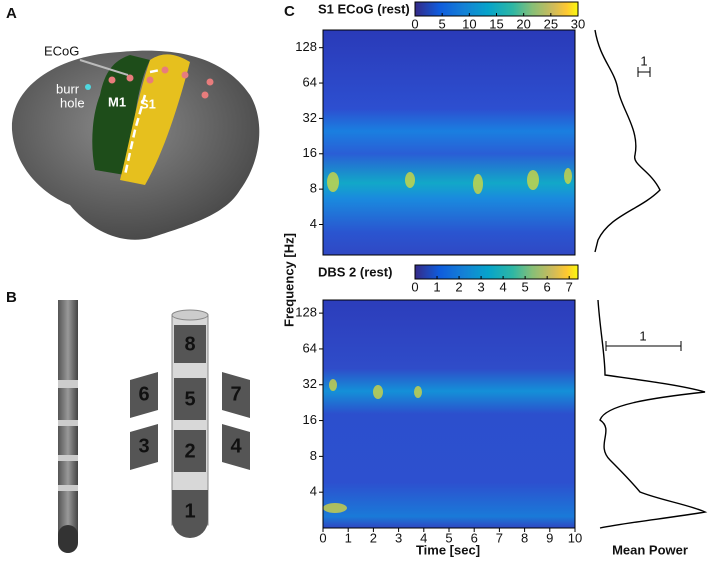 This screenshot has height=562, width=709. Describe the element at coordinates (458, 286) in the screenshot. I see `colorbar-tick-label: 2` at that location.